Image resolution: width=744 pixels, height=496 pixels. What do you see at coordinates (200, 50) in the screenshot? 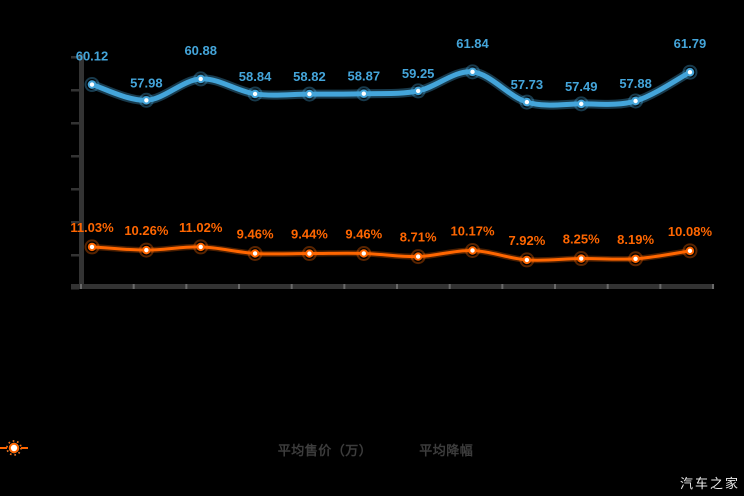
I see `blue-data-label: 60.88` at bounding box center [200, 50].